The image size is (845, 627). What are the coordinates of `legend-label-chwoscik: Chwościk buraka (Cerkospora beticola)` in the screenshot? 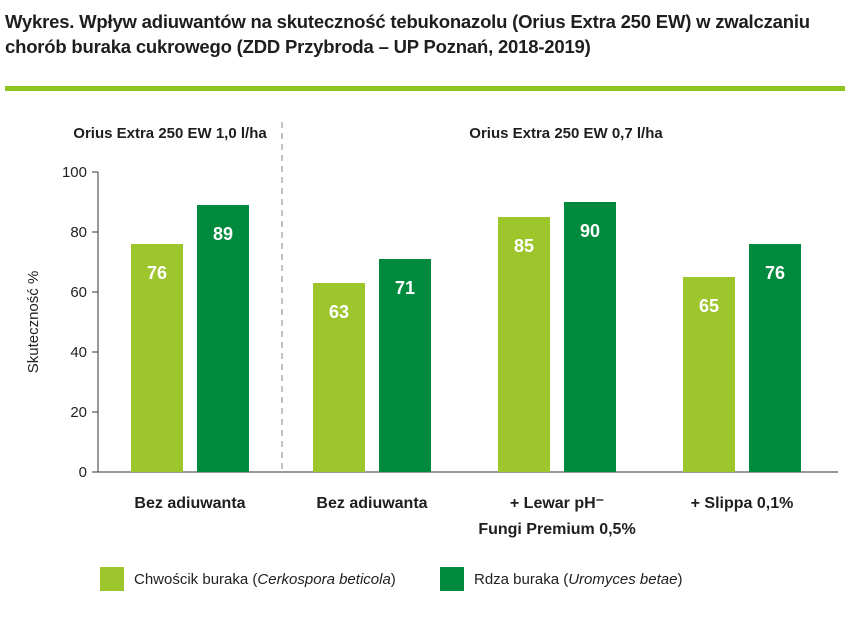 It's located at (265, 579).